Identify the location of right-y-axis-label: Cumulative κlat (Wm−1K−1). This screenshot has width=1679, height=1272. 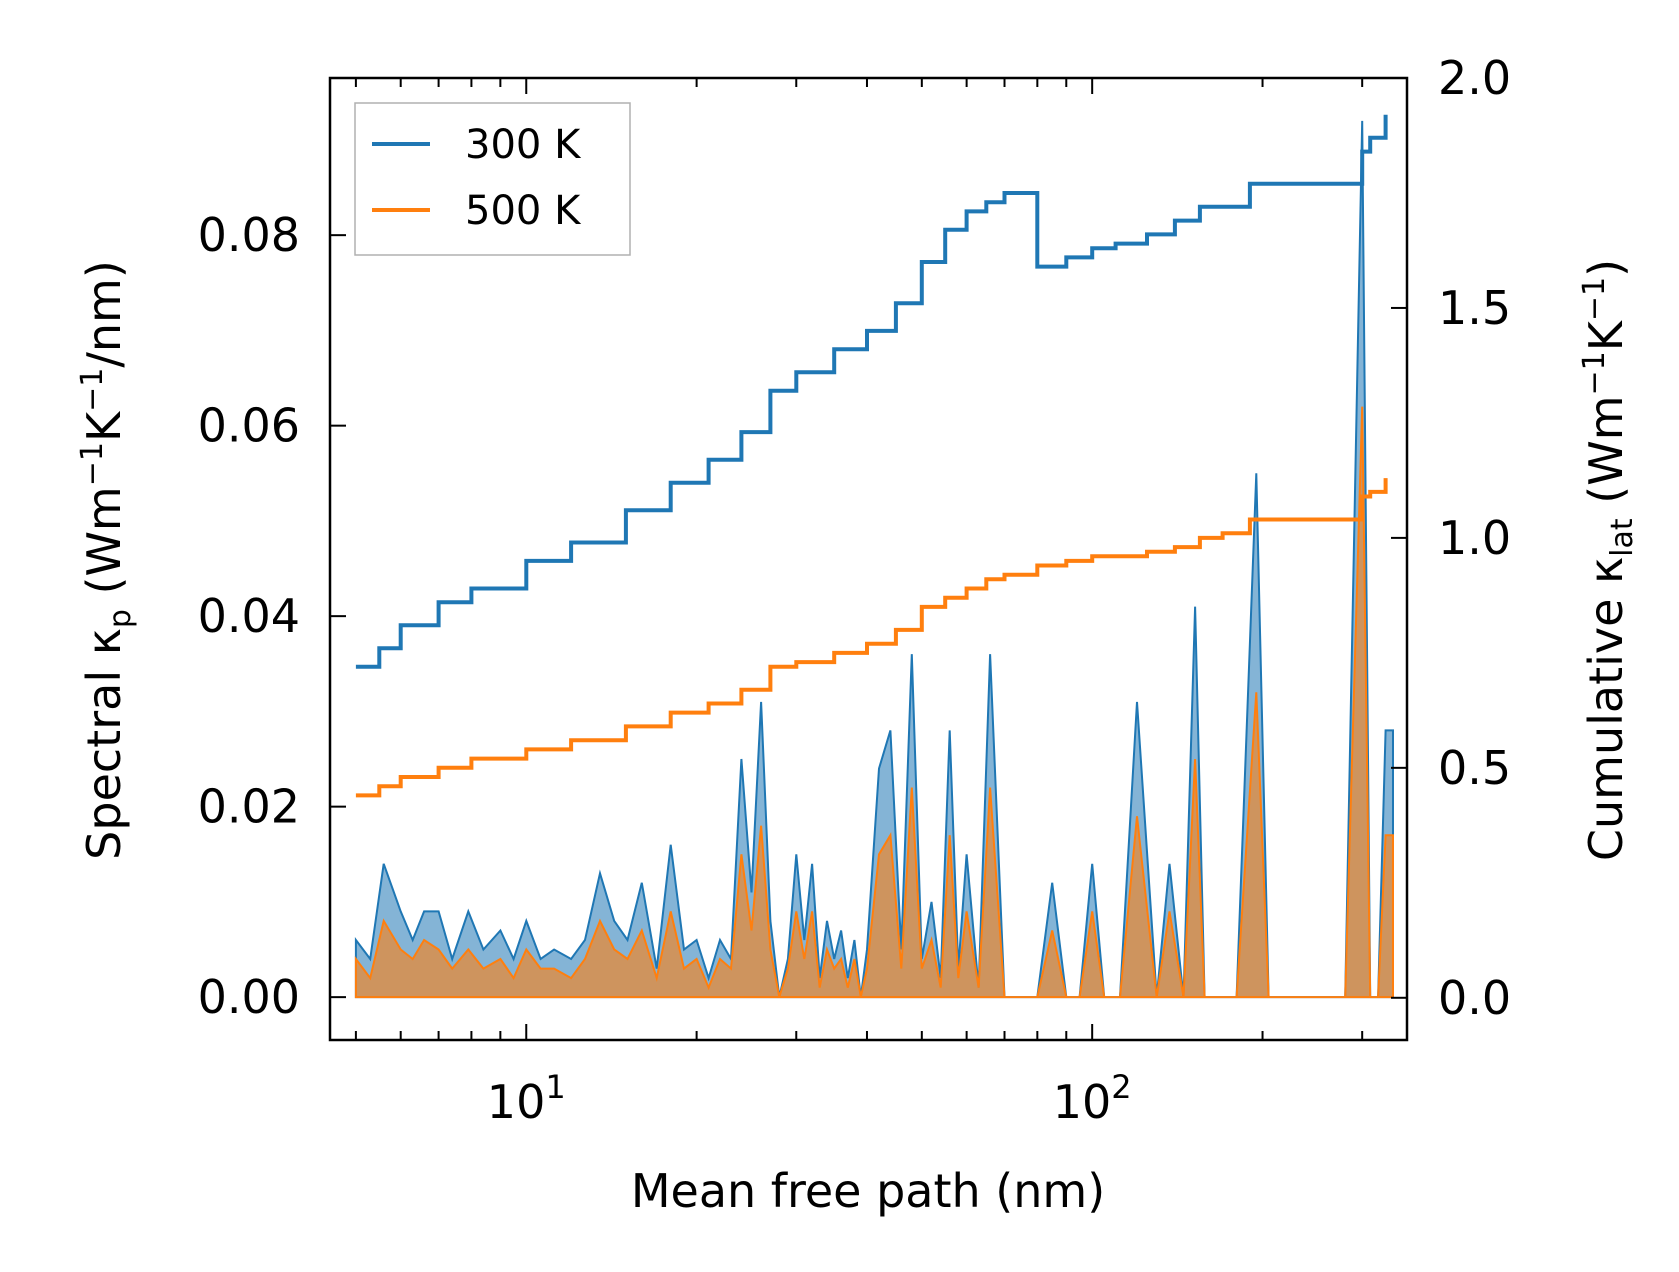
(1608, 560).